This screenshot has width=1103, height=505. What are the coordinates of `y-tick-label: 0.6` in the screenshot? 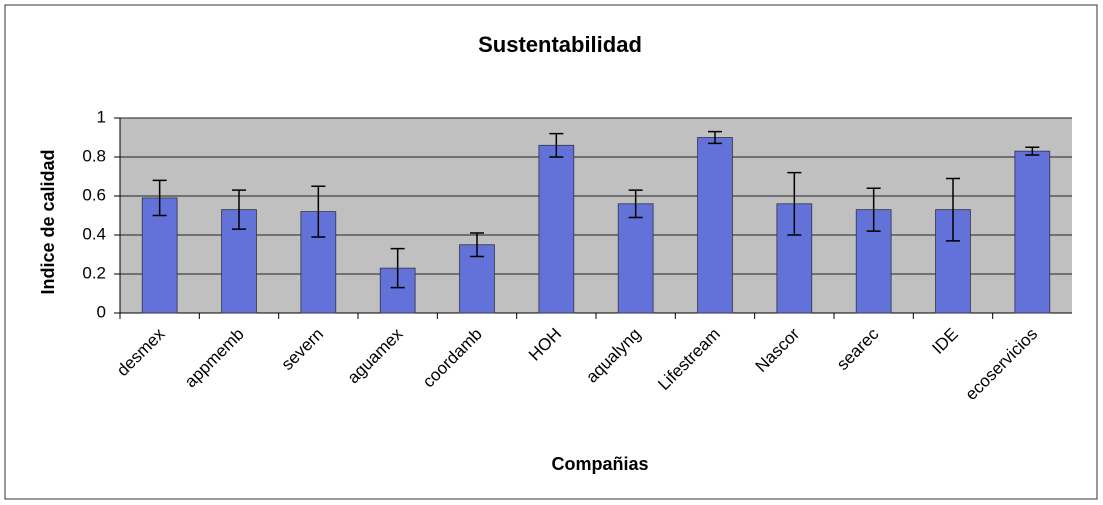 It's located at (94, 194).